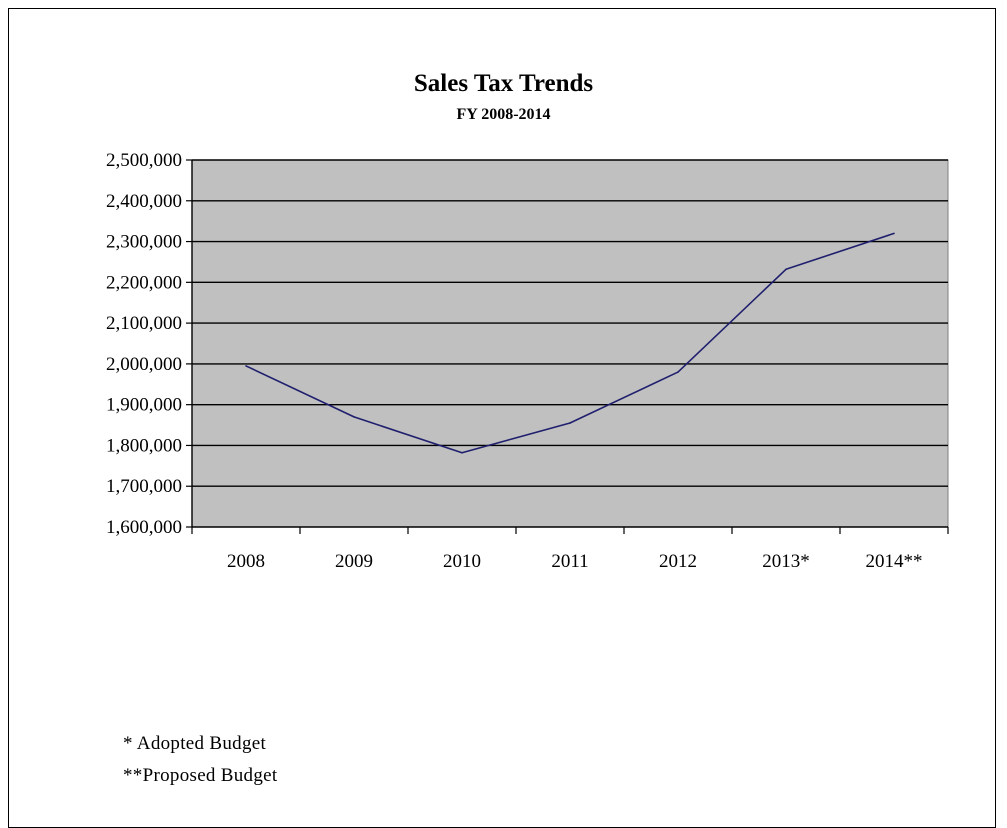 The width and height of the screenshot is (1007, 828). What do you see at coordinates (144, 323) in the screenshot?
I see `y-tick-label: 2,100,000` at bounding box center [144, 323].